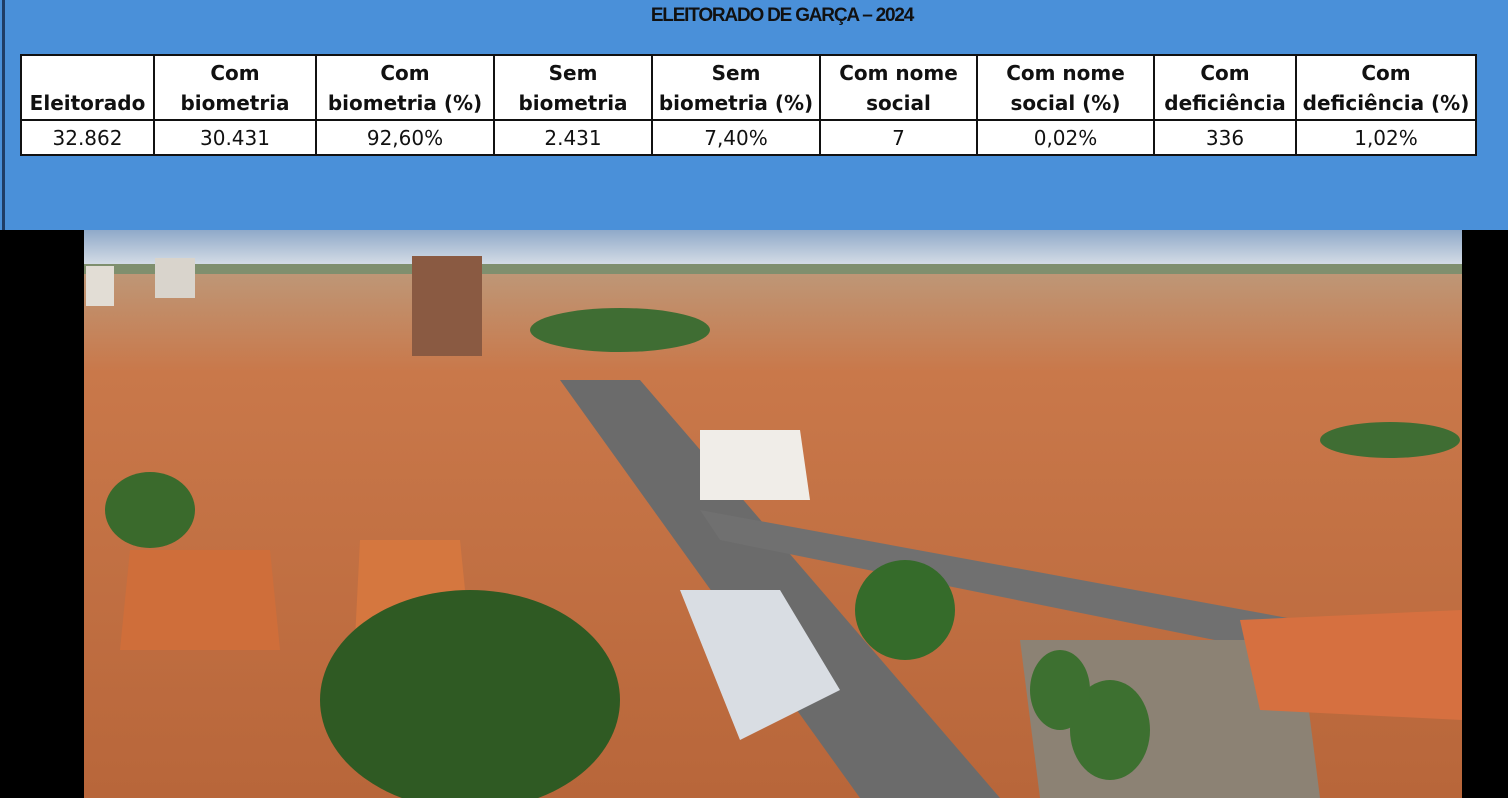 Image resolution: width=1508 pixels, height=798 pixels. What do you see at coordinates (405, 137) in the screenshot?
I see `data-cell: 92,60%` at bounding box center [405, 137].